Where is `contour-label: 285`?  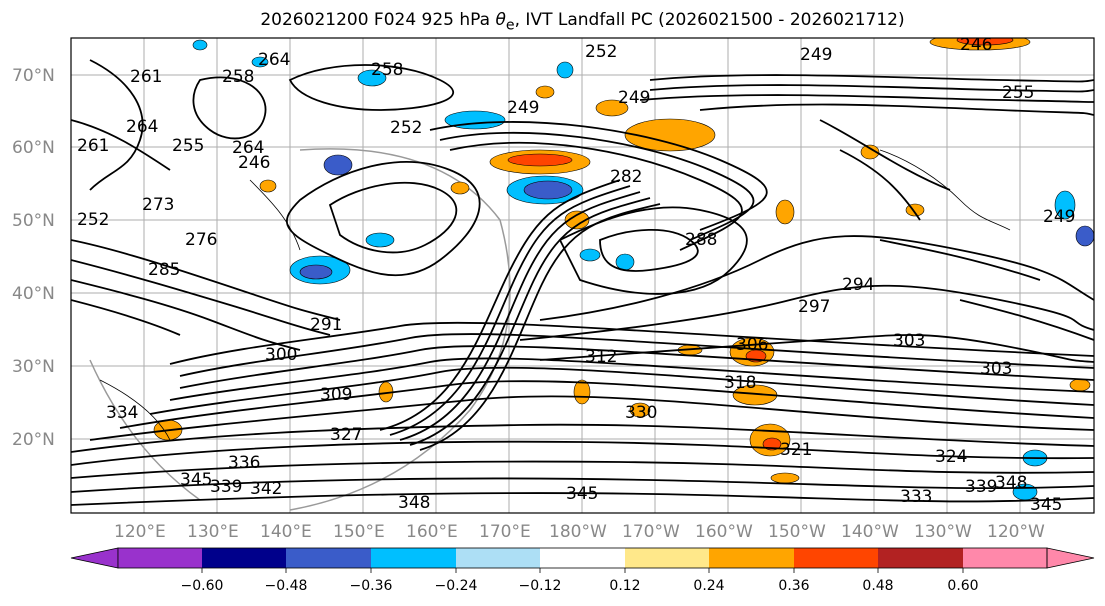
contour-label: 285 is located at coordinates (164, 270).